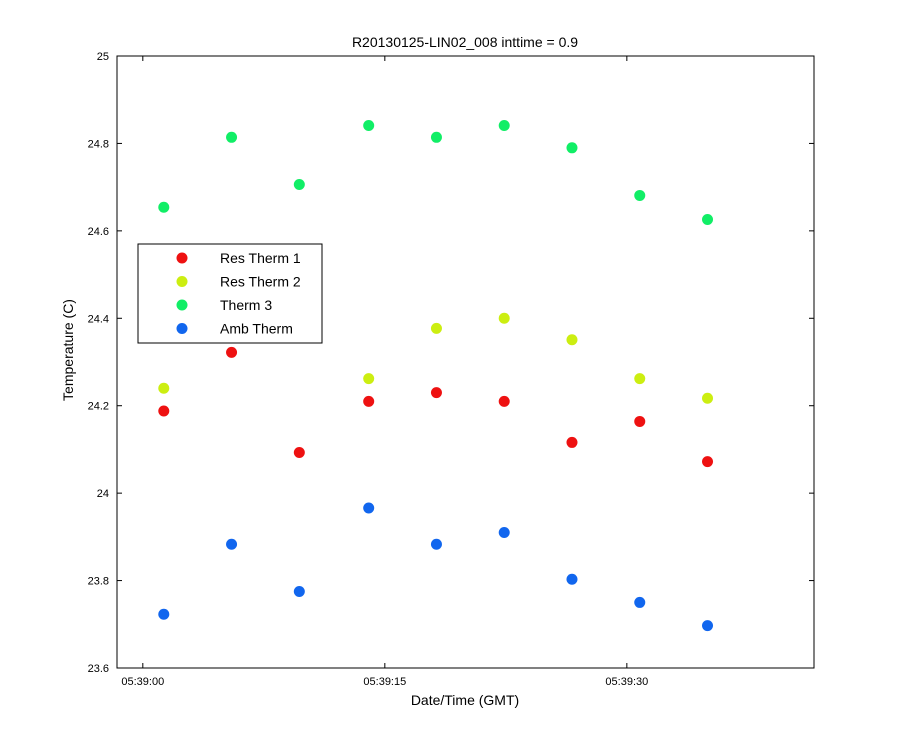  What do you see at coordinates (98, 232) in the screenshot?
I see `y-tick-label: 24.6` at bounding box center [98, 232].